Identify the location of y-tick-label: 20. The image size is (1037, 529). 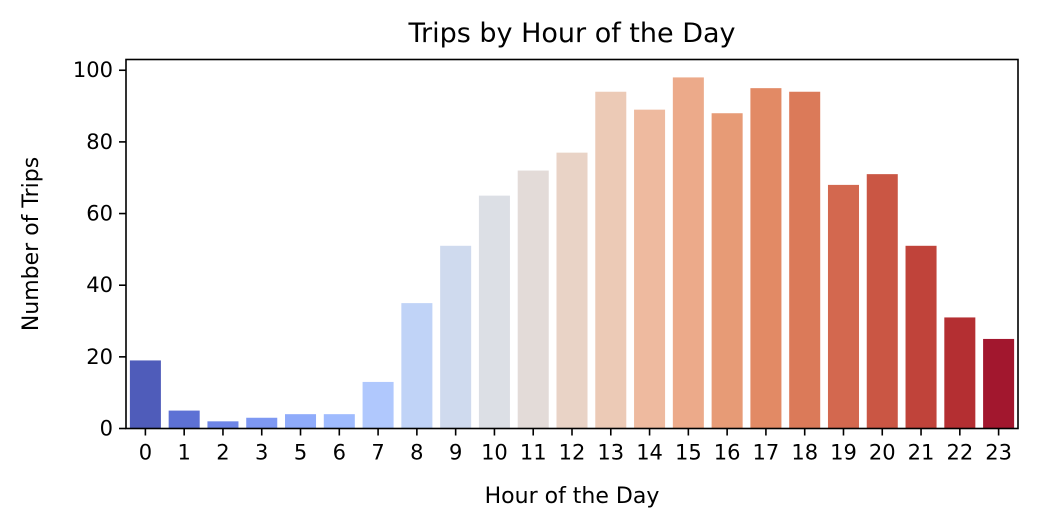
(99, 357).